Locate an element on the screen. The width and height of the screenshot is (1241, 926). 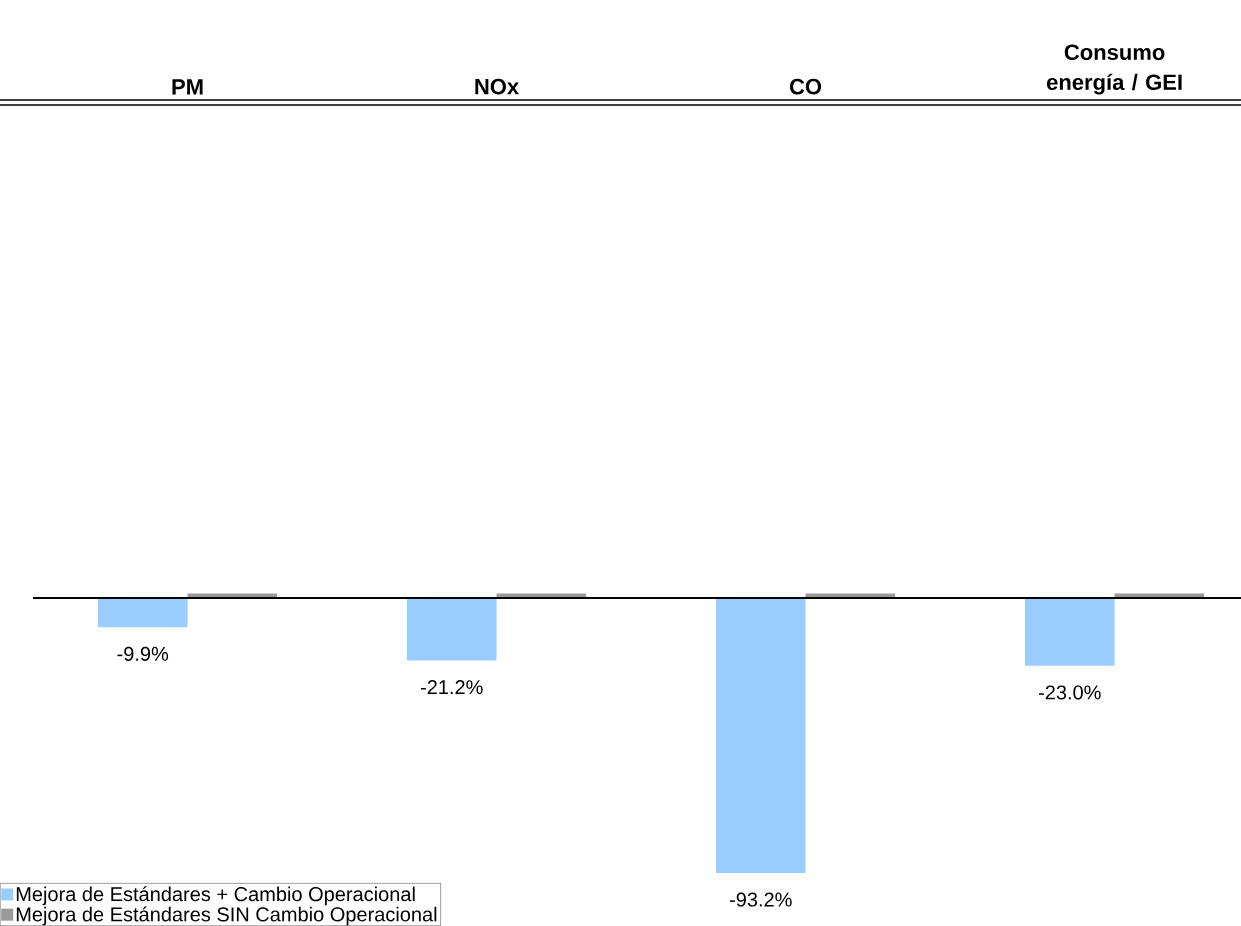
legend-label: Mejora de Estándares + Cambio Operacional is located at coordinates (215, 896).